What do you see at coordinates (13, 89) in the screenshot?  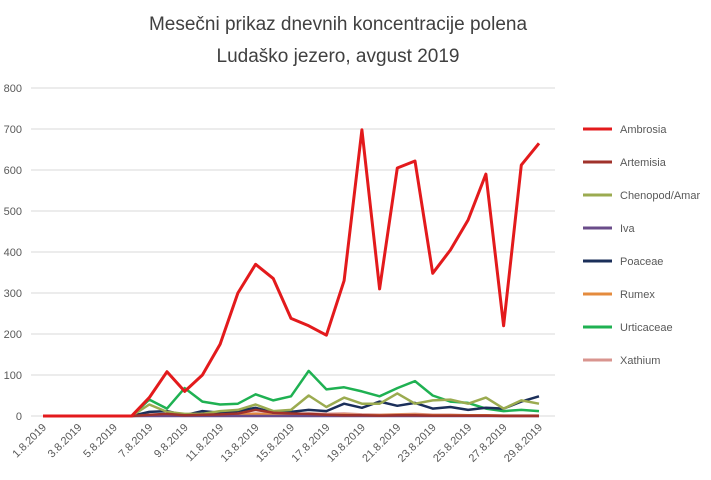 I see `y-tick-label: 800` at bounding box center [13, 89].